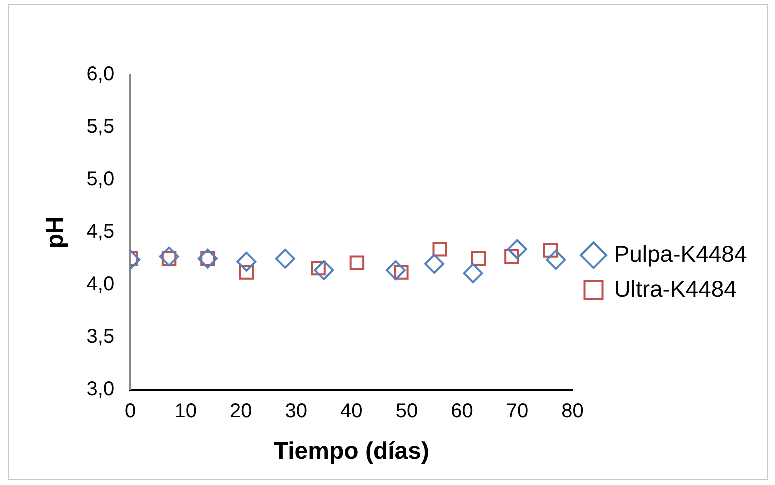 The image size is (775, 485). I want to click on x-tick-label: 80, so click(573, 411).